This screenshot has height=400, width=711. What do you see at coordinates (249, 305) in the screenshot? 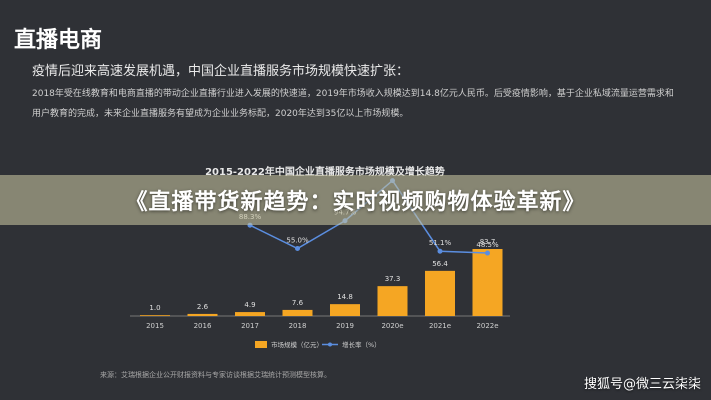
I see `bar-value-2017: 4.9` at bounding box center [249, 305].